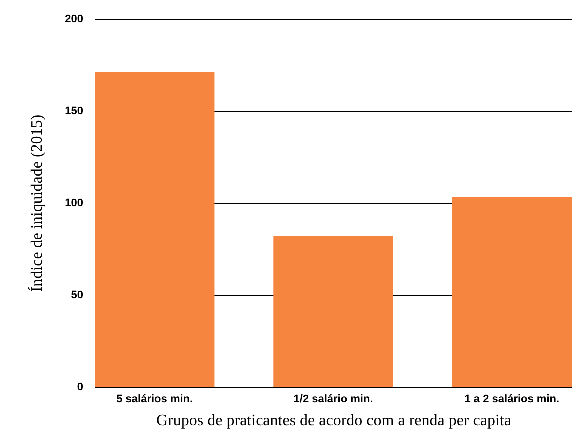 The height and width of the screenshot is (443, 576). What do you see at coordinates (80, 388) in the screenshot?
I see `y-tick-label: 0` at bounding box center [80, 388].